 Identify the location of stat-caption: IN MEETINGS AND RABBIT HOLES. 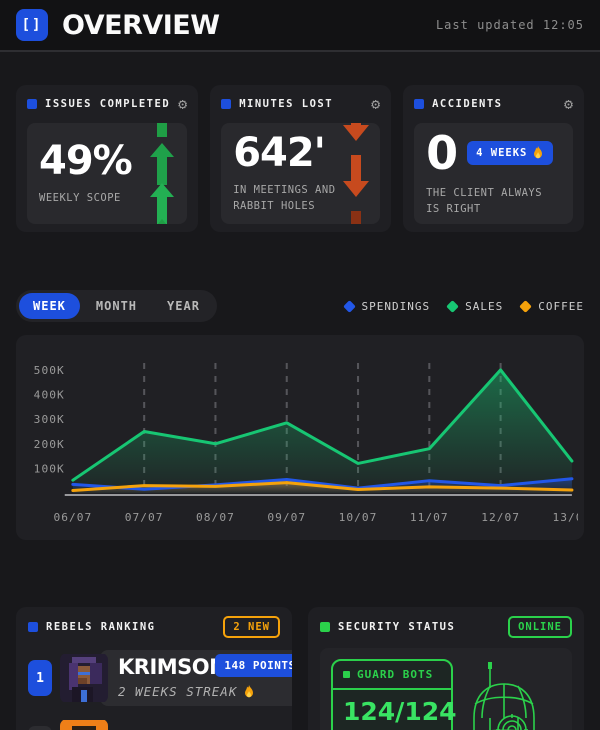
(284, 197).